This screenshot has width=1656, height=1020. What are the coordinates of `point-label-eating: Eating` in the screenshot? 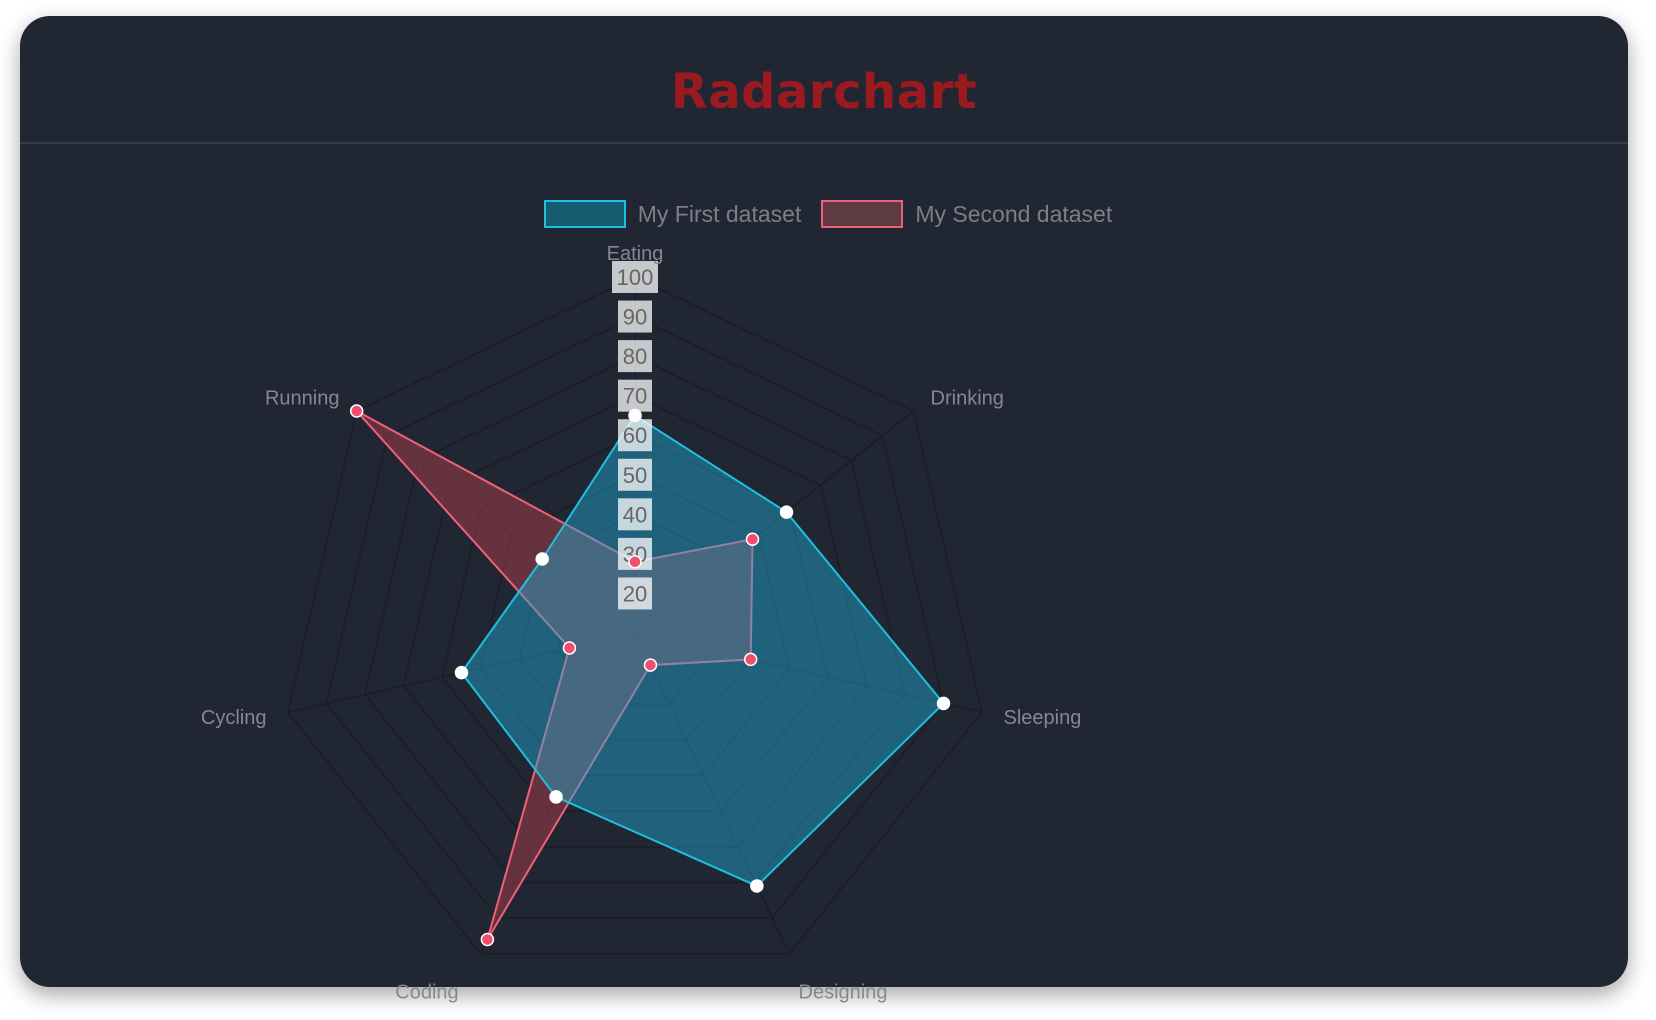 It's located at (635, 254).